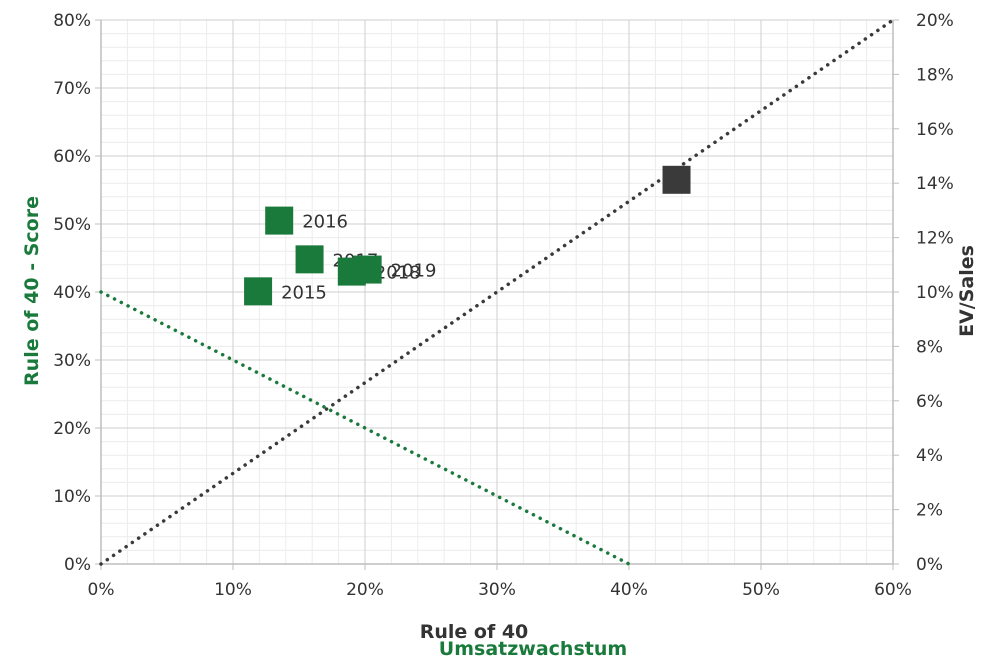 The height and width of the screenshot is (661, 982). What do you see at coordinates (398, 273) in the screenshot?
I see `data-label-2018: 2018` at bounding box center [398, 273].